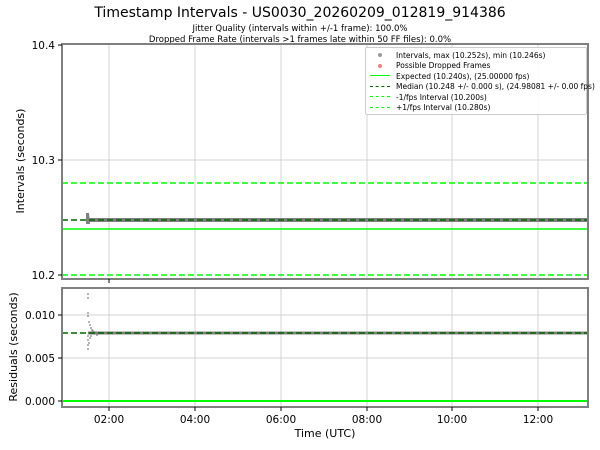 This screenshot has width=600, height=450. I want to click on legend-item-expected: Expected (10.240s), (25.00000 fps), so click(449, 76).